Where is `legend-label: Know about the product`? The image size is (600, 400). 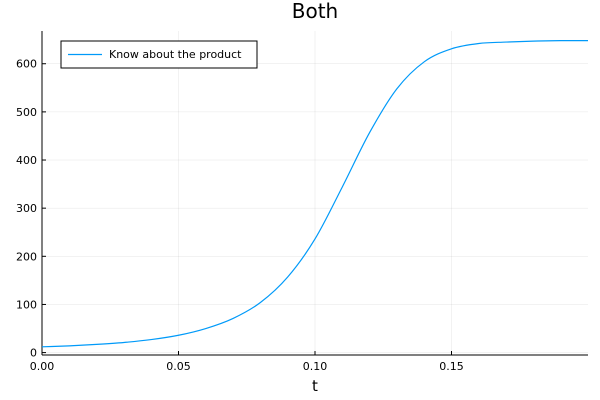
legend-label: Know about the product is located at coordinates (175, 54).